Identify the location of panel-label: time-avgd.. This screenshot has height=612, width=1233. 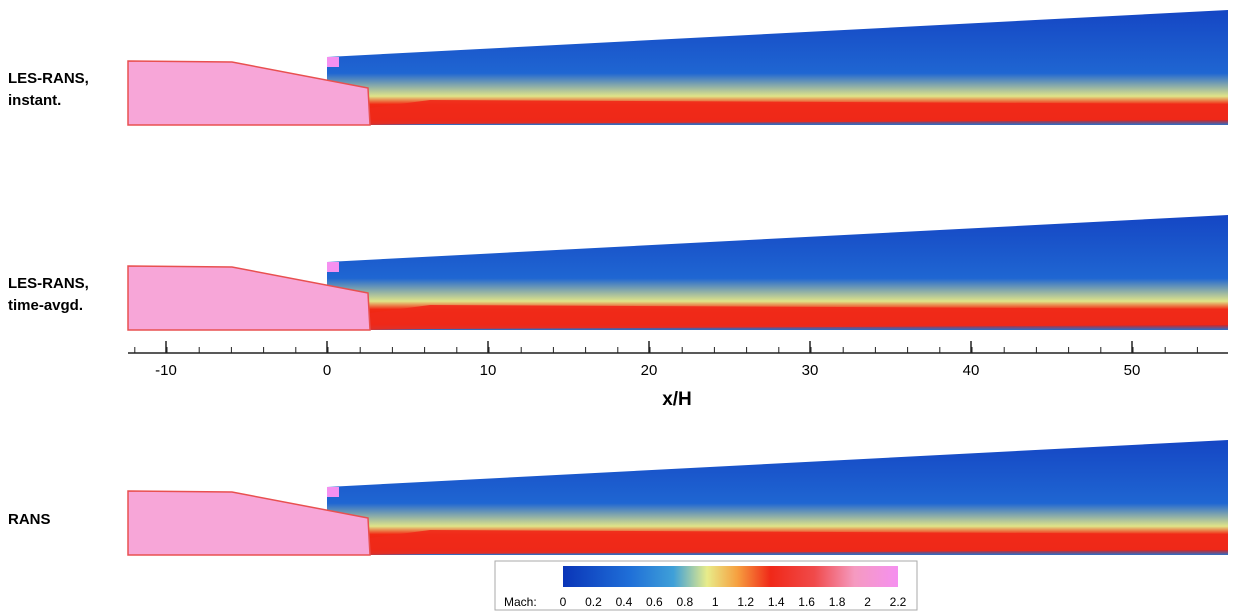
(45, 305).